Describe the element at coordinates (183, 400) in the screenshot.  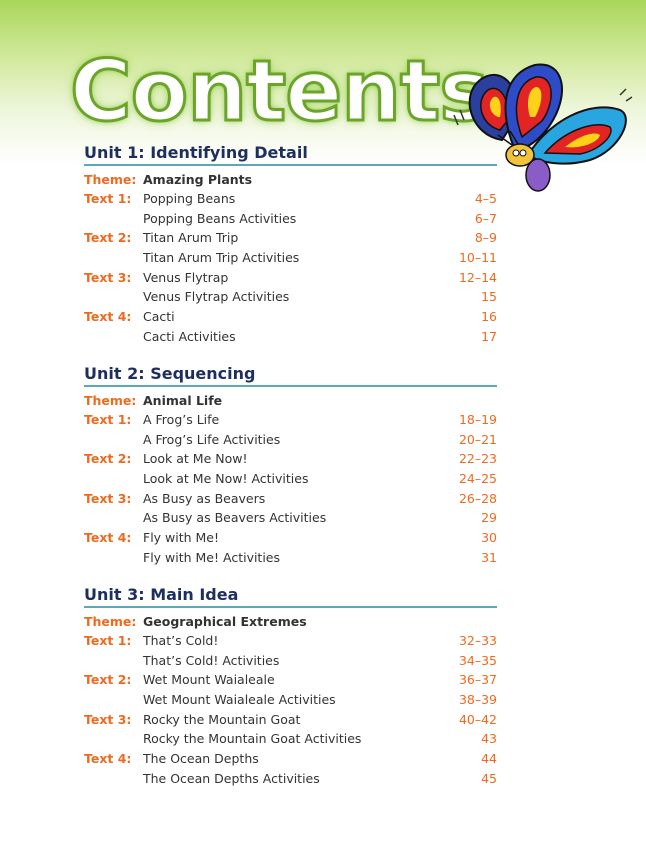
I see `theme-name: Animal Life` at that location.